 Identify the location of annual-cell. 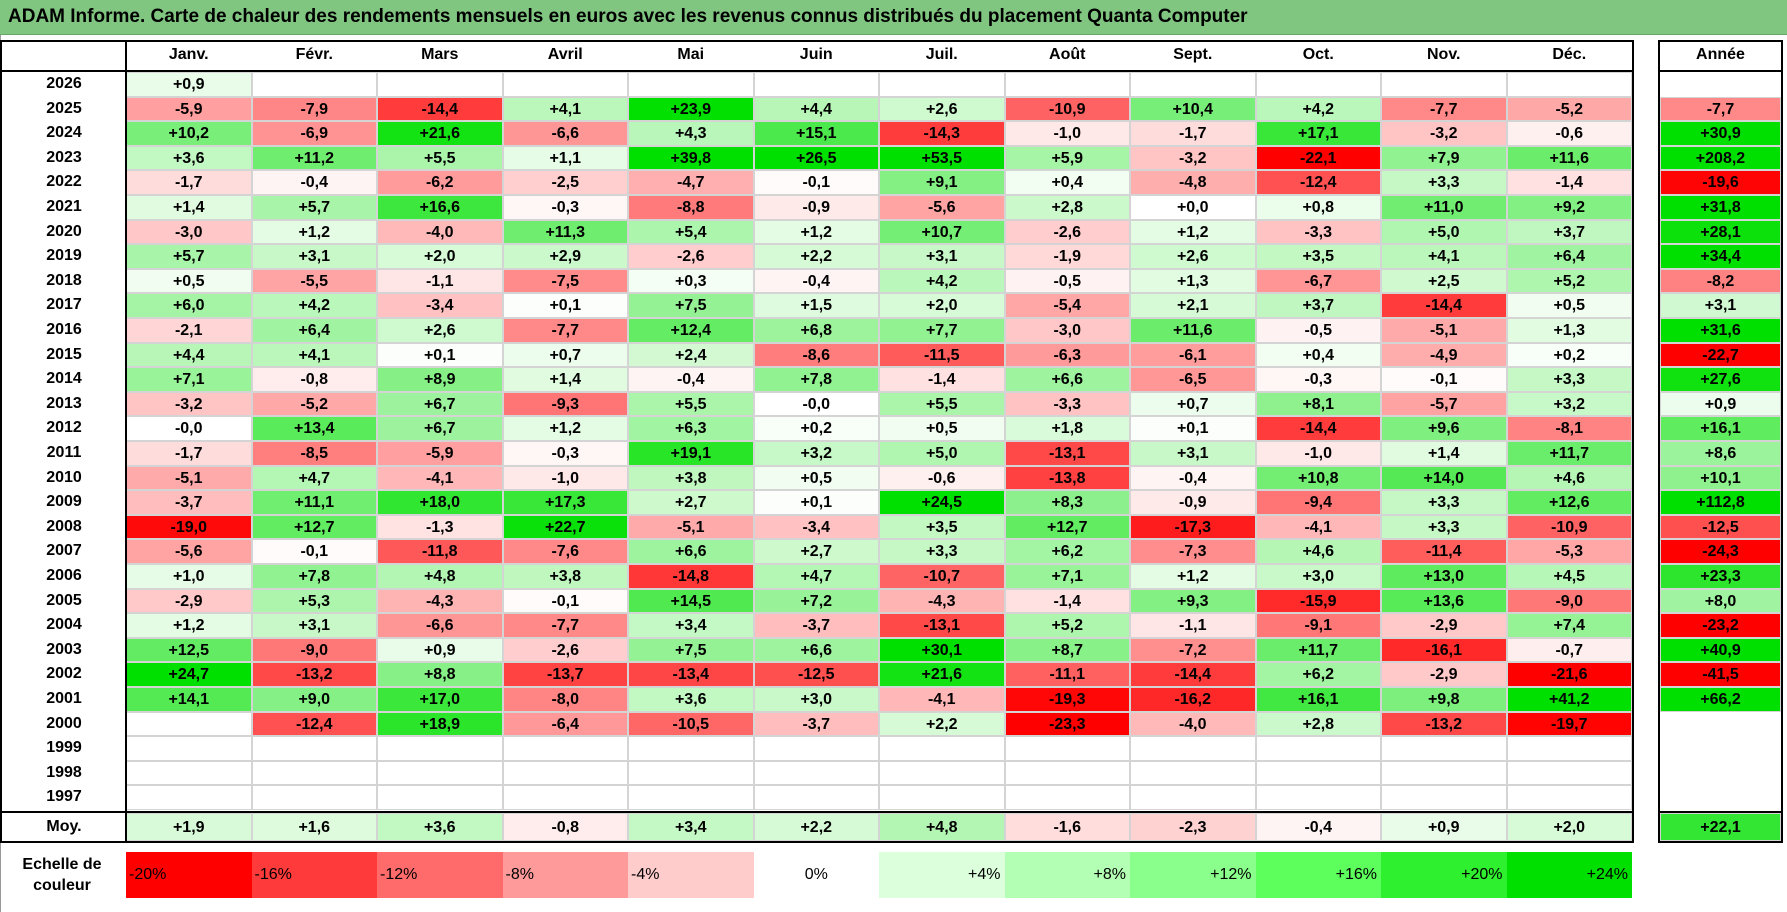
(1720, 724).